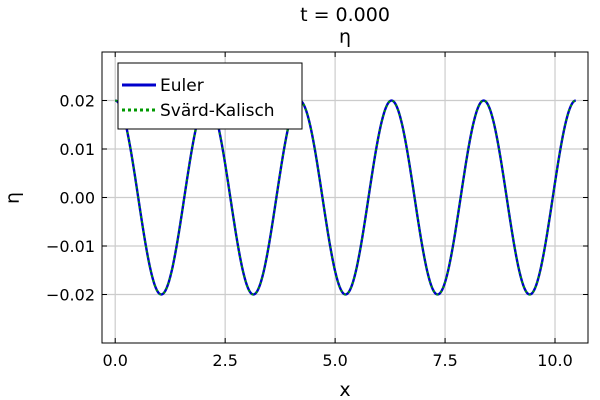  What do you see at coordinates (70, 246) in the screenshot?
I see `y-tick-label: −0.01` at bounding box center [70, 246].